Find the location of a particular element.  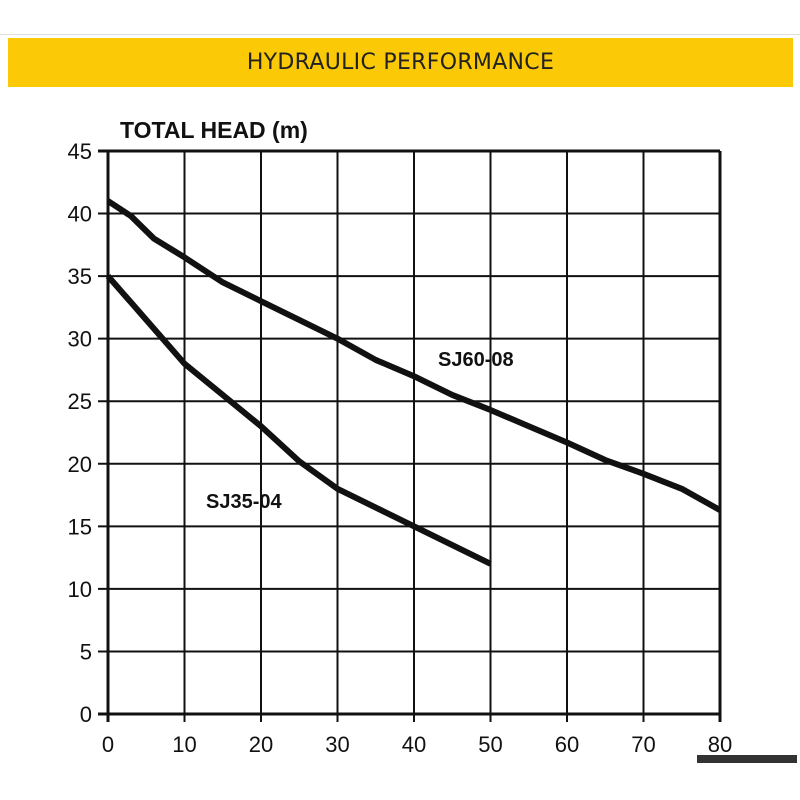

banner-title: HYDRAULIC PERFORMANCE is located at coordinates (400, 62).